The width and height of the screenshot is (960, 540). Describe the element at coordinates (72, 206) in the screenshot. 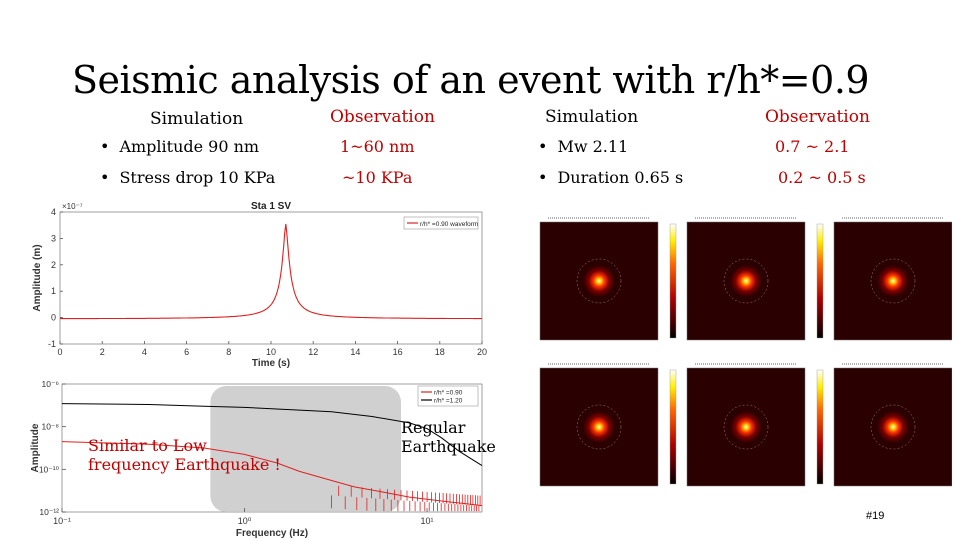

I see `waveform-multiplier: ×10⁻⁷` at that location.